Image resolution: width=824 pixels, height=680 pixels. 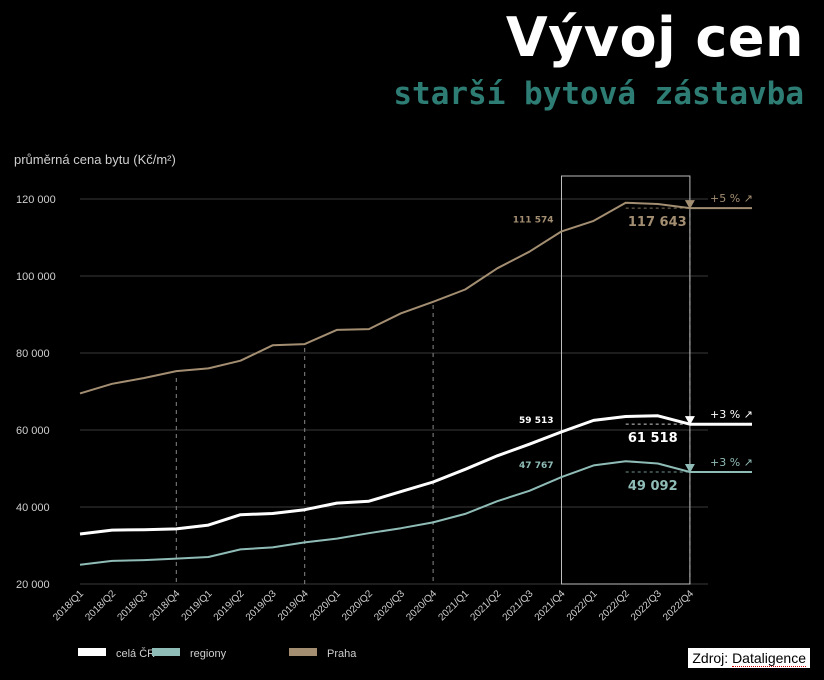 What do you see at coordinates (486, 605) in the screenshot?
I see `x-tick-label: 2021/Q2` at bounding box center [486, 605].